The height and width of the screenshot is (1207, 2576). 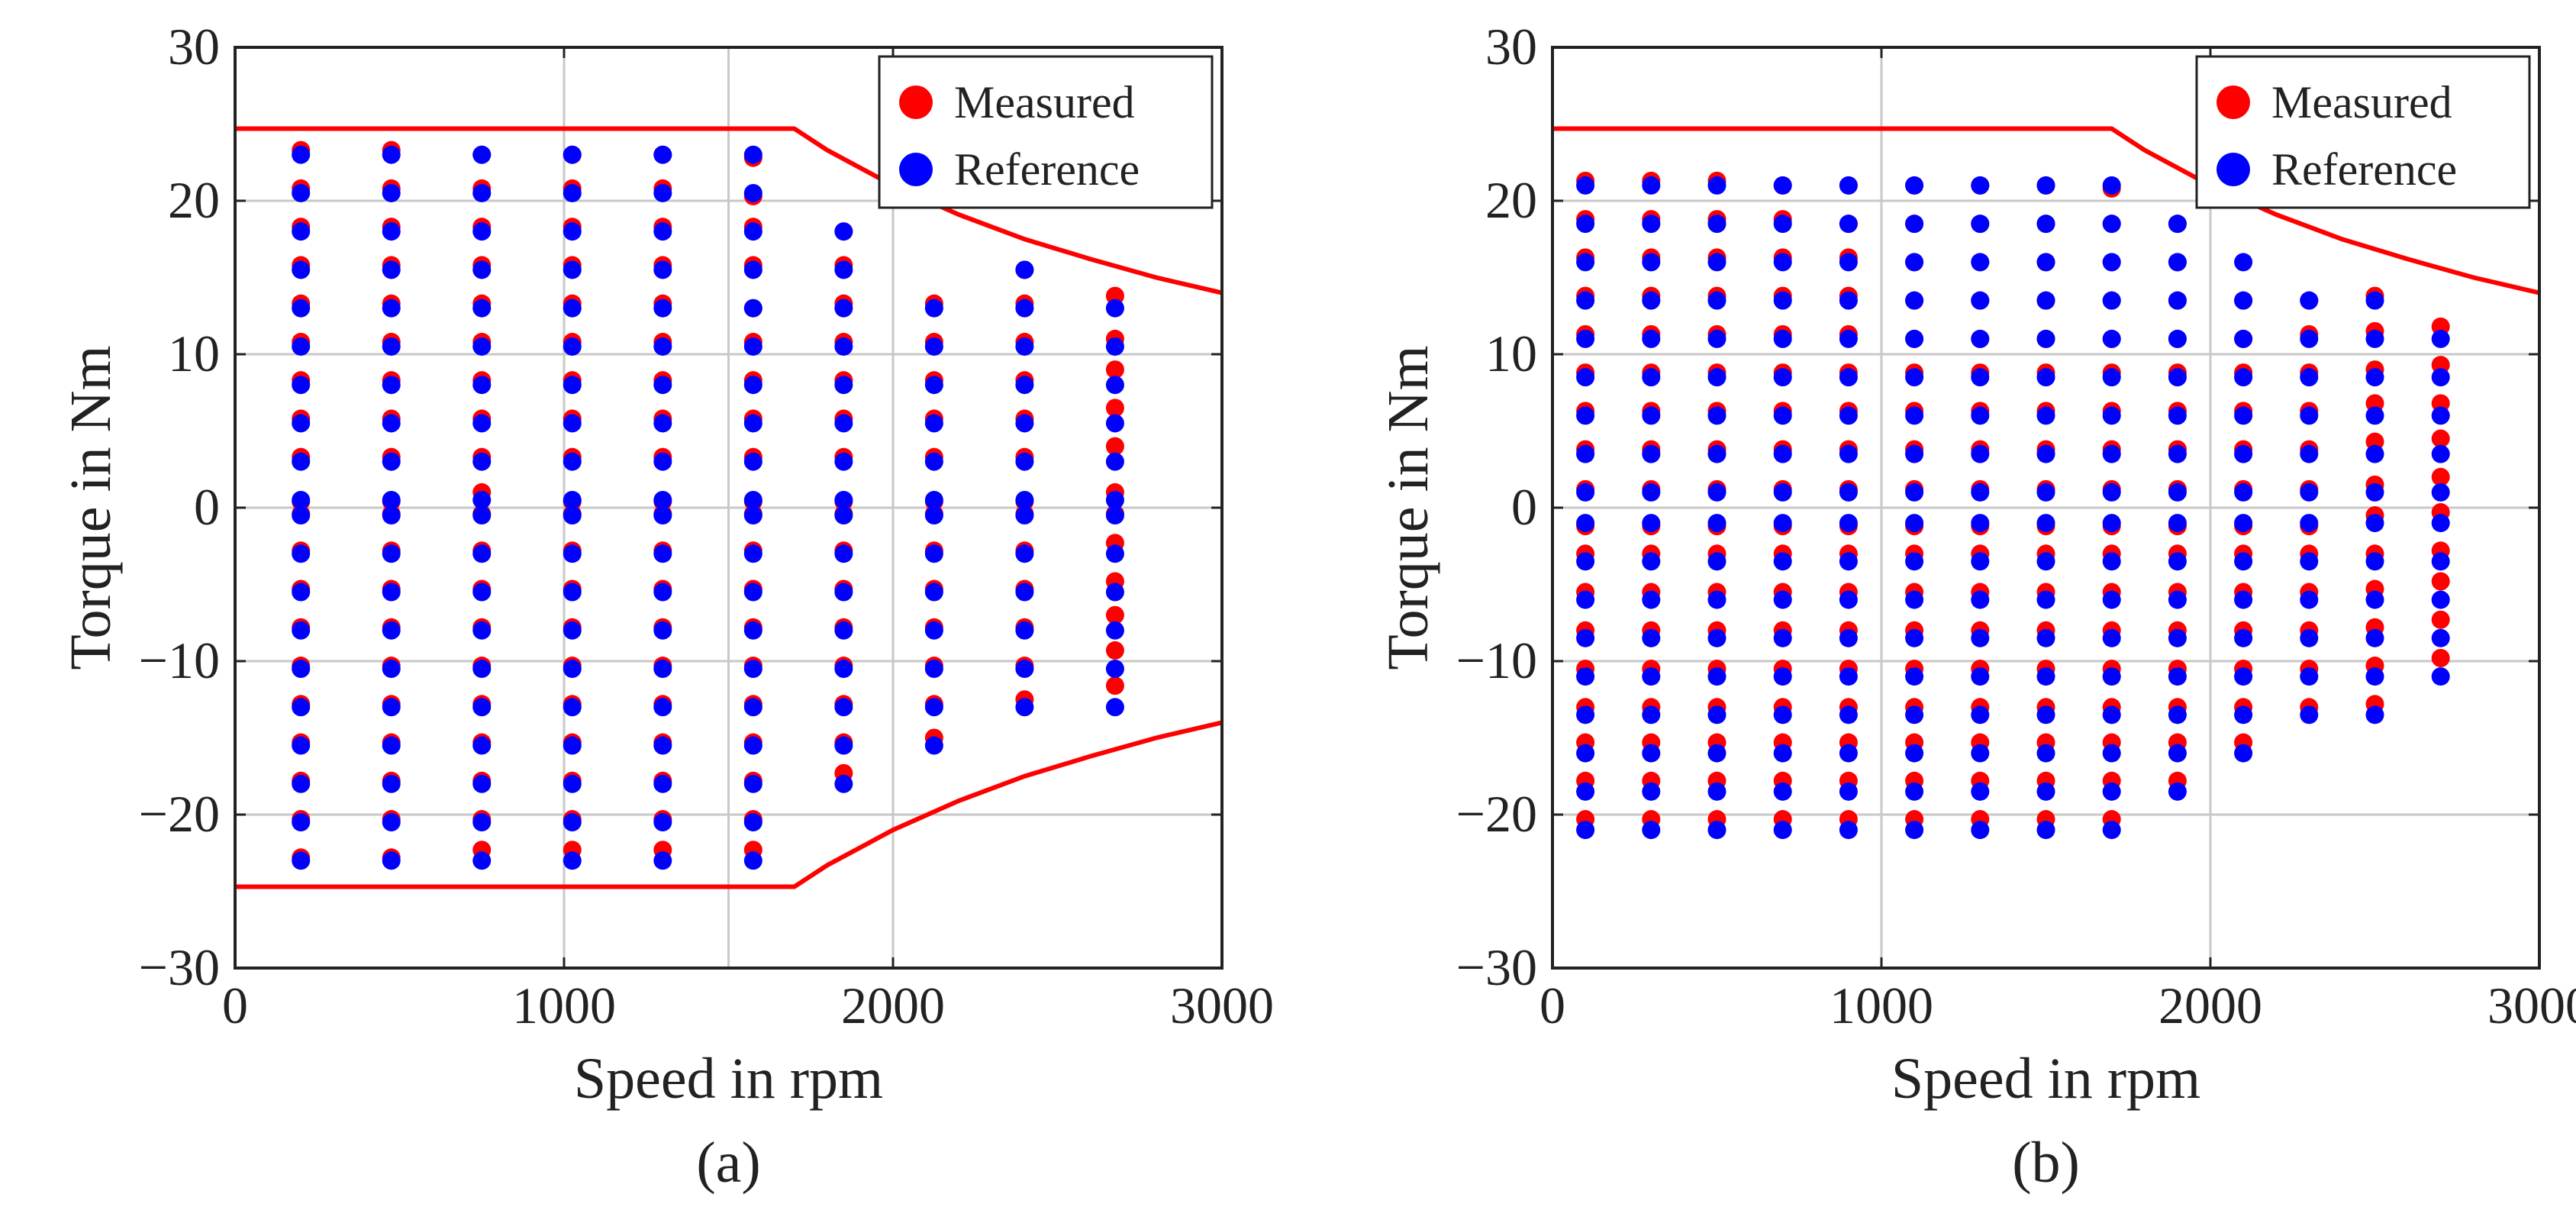 What do you see at coordinates (916, 102) in the screenshot?
I see `legend-measured-marker-a` at bounding box center [916, 102].